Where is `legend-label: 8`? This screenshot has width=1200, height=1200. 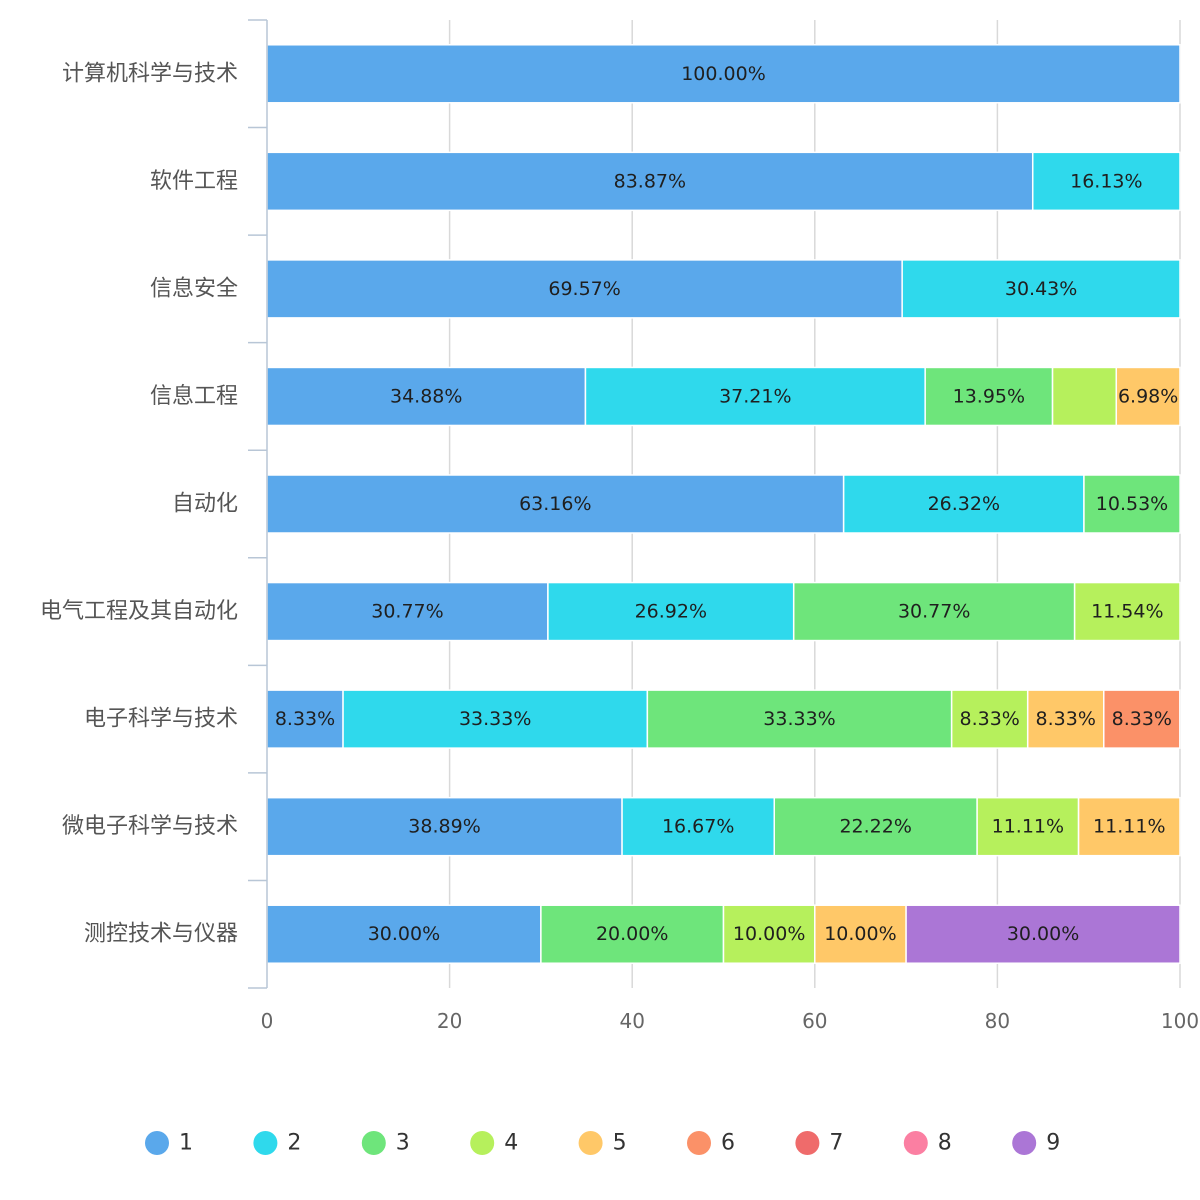
legend-label: 8 is located at coordinates (945, 1143).